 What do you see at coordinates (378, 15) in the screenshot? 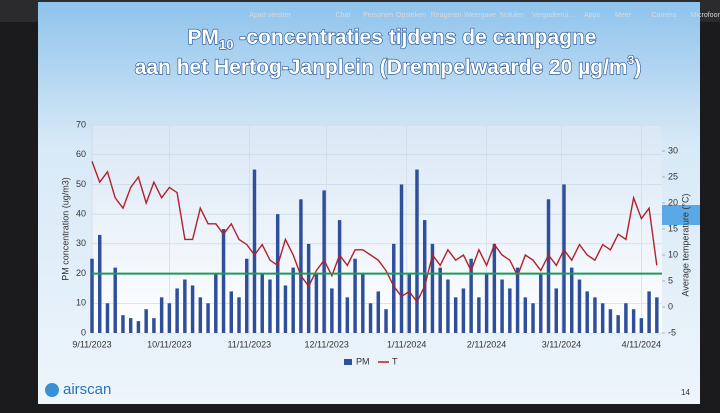
I see `toolbar-button: Personen` at bounding box center [378, 15].